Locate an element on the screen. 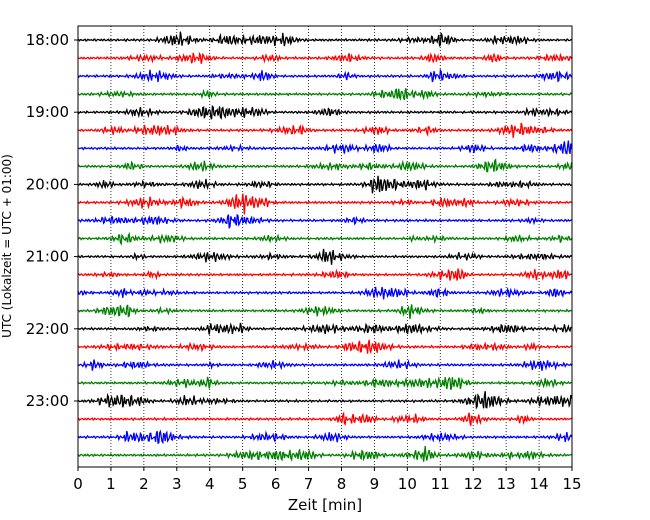 The height and width of the screenshot is (520, 650). y-axis-label: UTC (Lokalzeit = UTC + 01:00) is located at coordinates (7, 246).